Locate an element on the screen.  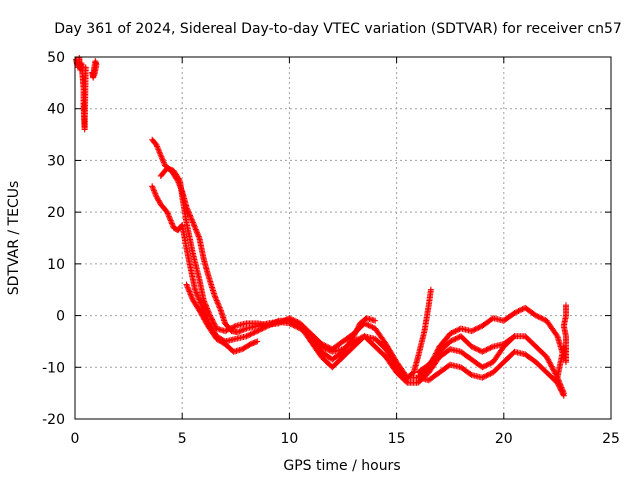
y-tick-label: 10 is located at coordinates (56, 265).